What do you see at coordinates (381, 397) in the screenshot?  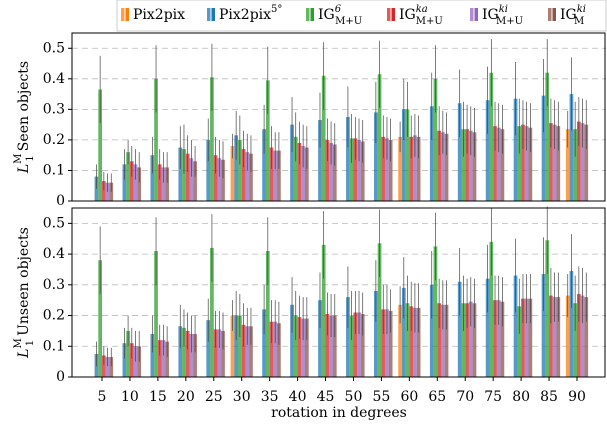 I see `x-tick-label: 55` at bounding box center [381, 397].